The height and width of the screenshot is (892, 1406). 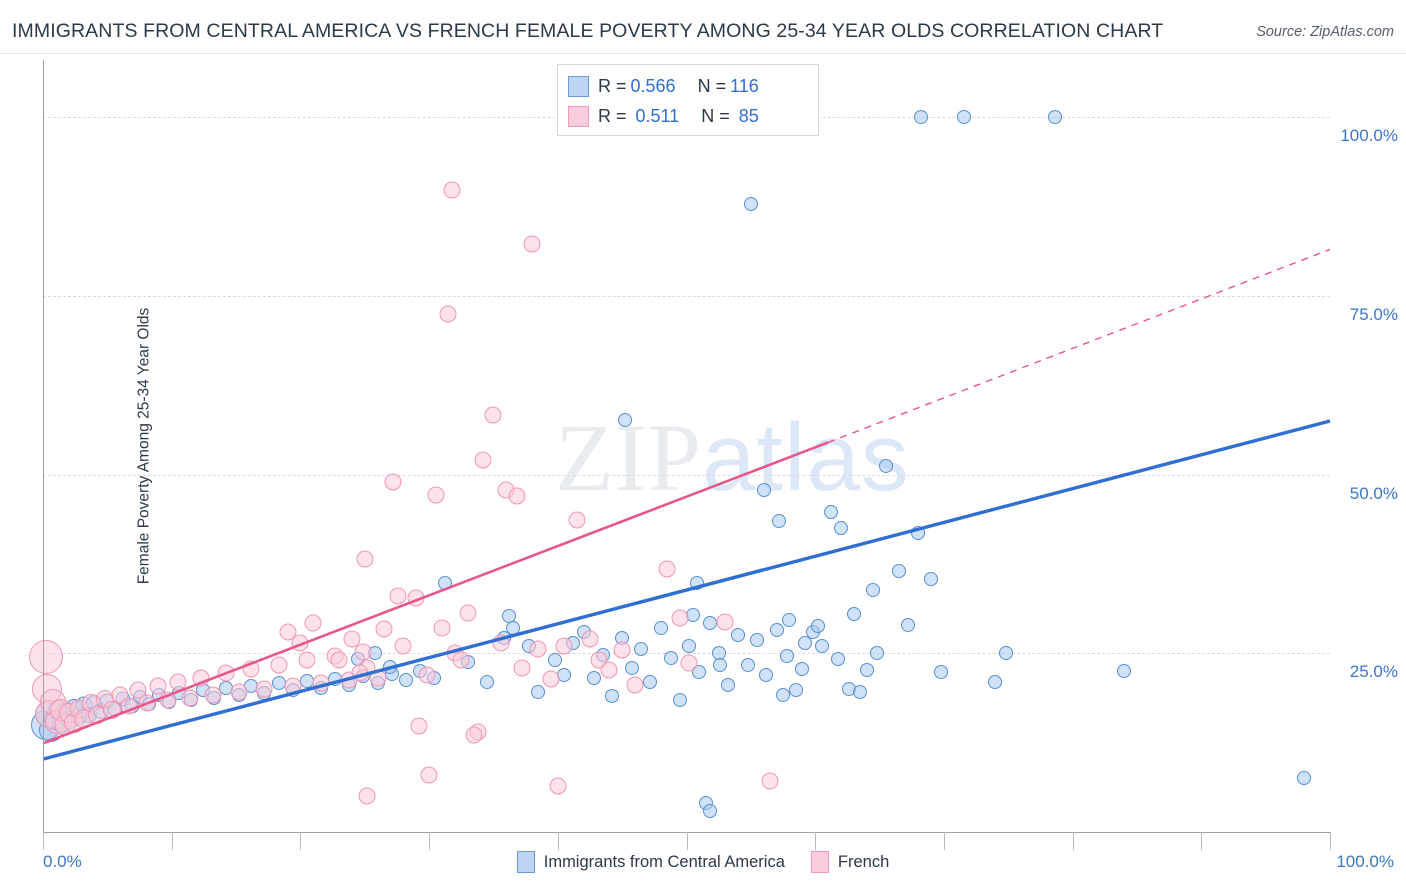 I want to click on legend-item-french: French, so click(x=849, y=862).